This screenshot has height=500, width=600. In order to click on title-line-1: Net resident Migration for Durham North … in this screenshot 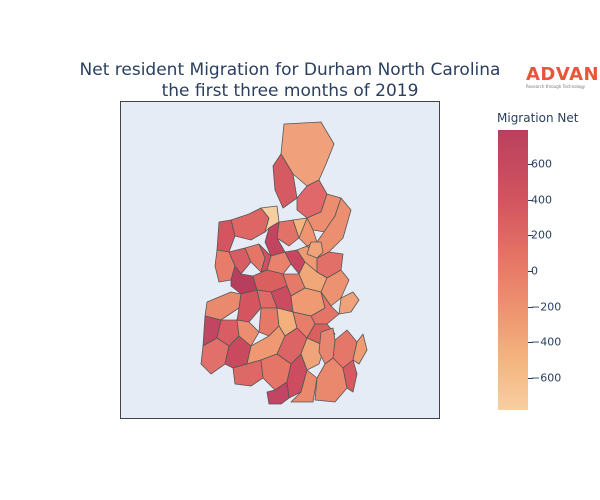, I will do `click(290, 70)`.